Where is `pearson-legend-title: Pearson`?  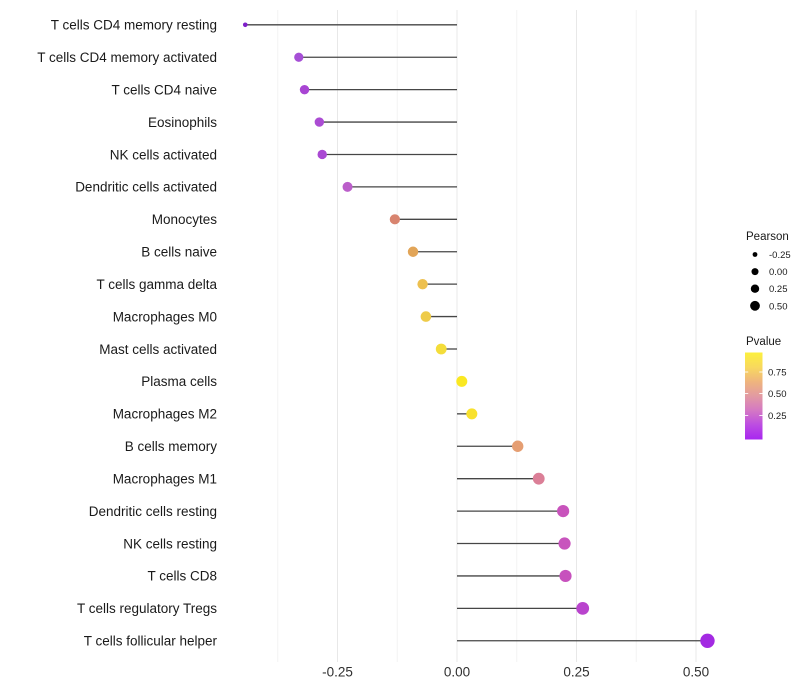 pearson-legend-title: Pearson is located at coordinates (767, 237).